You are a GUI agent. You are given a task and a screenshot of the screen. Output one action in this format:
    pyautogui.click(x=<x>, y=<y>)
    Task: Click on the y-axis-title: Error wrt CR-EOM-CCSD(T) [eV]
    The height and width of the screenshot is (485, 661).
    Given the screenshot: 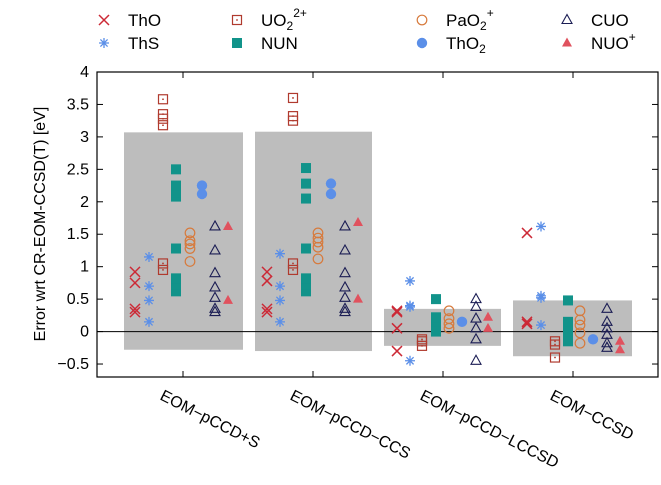 What is the action you would take?
    pyautogui.click(x=40, y=224)
    